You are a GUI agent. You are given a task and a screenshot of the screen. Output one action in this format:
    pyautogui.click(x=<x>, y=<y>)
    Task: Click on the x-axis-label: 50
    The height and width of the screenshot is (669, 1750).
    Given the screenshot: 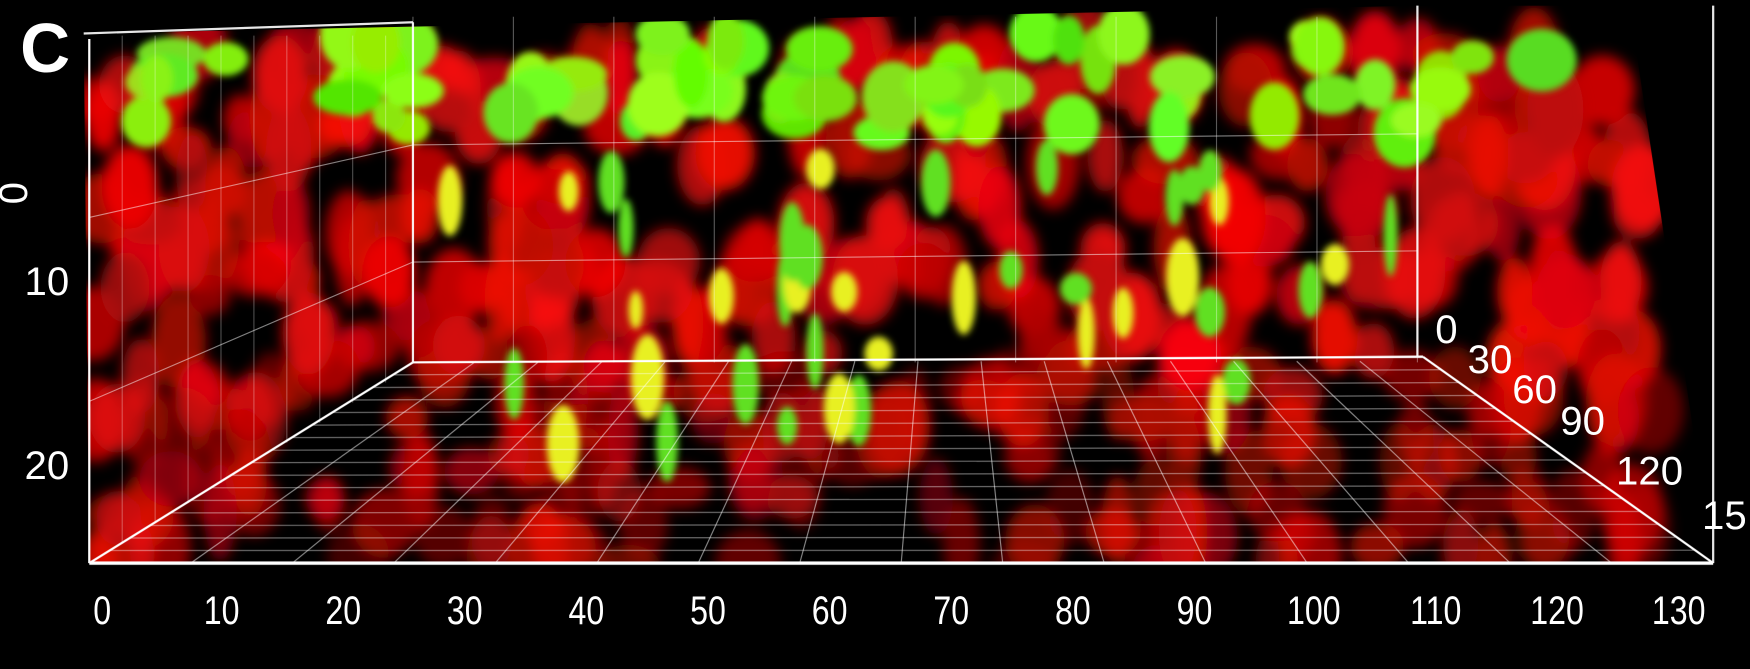 What is the action you would take?
    pyautogui.click(x=708, y=609)
    